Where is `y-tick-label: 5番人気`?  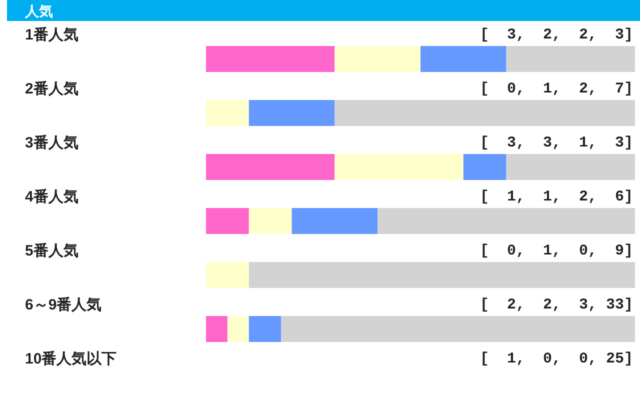
y-tick-label: 5番人気 is located at coordinates (51, 251).